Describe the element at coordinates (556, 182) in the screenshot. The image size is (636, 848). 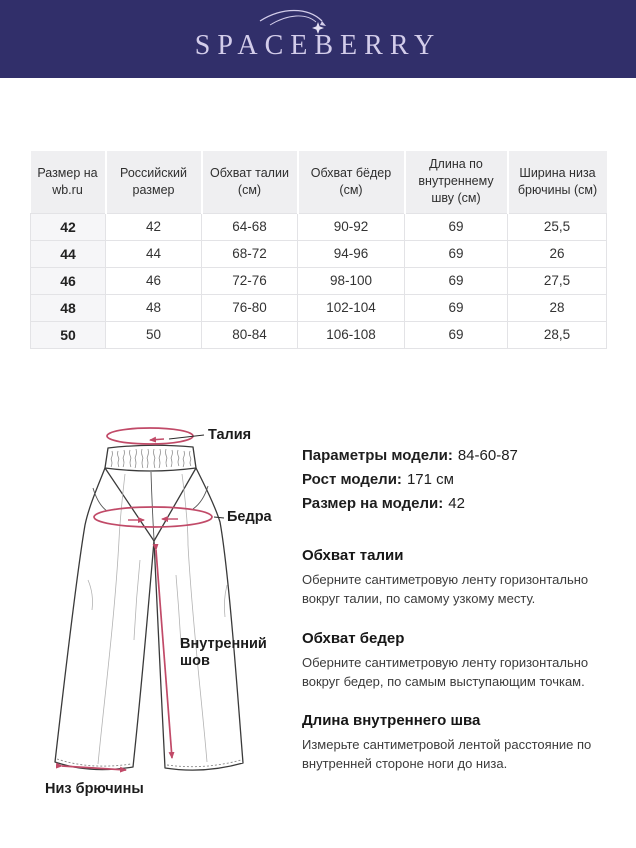
I see `column-header: Ширина низа брючины (см)` at that location.